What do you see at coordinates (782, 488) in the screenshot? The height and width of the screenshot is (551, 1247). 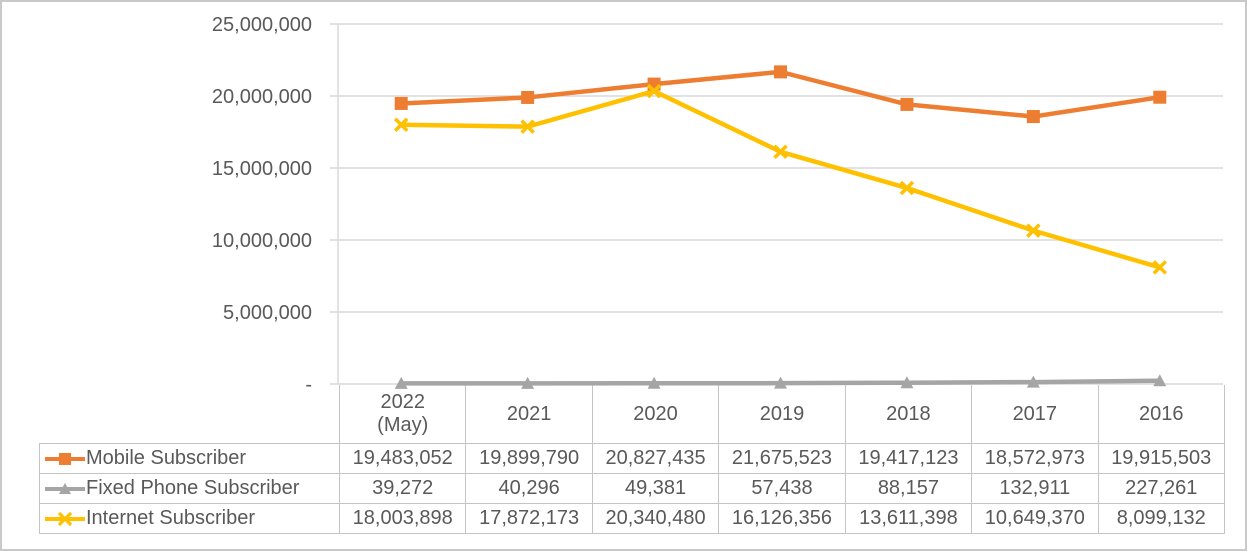 I see `value-cell: 57,438` at bounding box center [782, 488].